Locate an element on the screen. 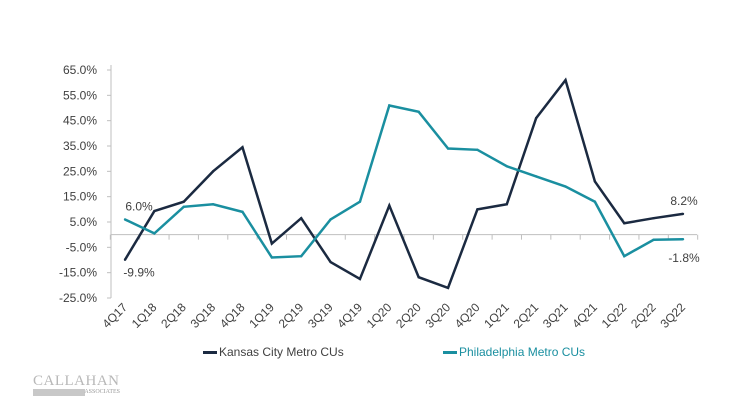 This screenshot has height=408, width=750. y-tick-label: 35.0% is located at coordinates (80, 146).